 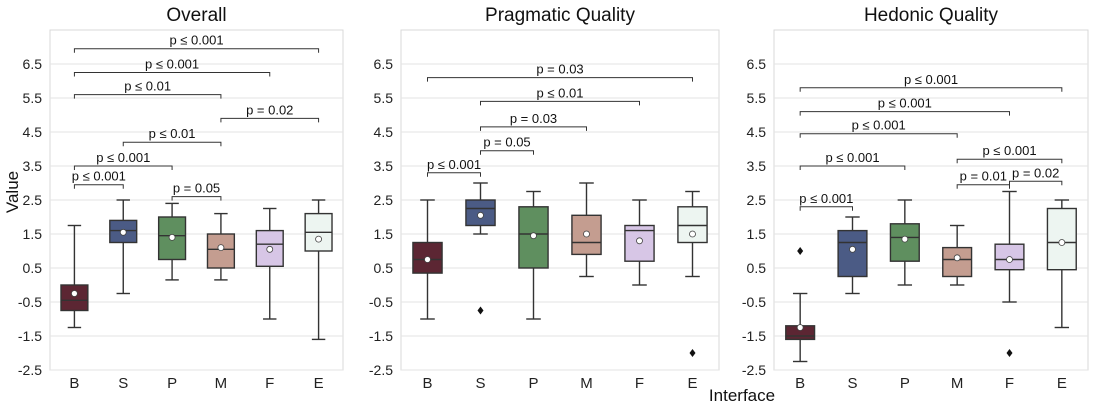 What do you see at coordinates (196, 15) in the screenshot?
I see `chart-title: Overall` at bounding box center [196, 15].